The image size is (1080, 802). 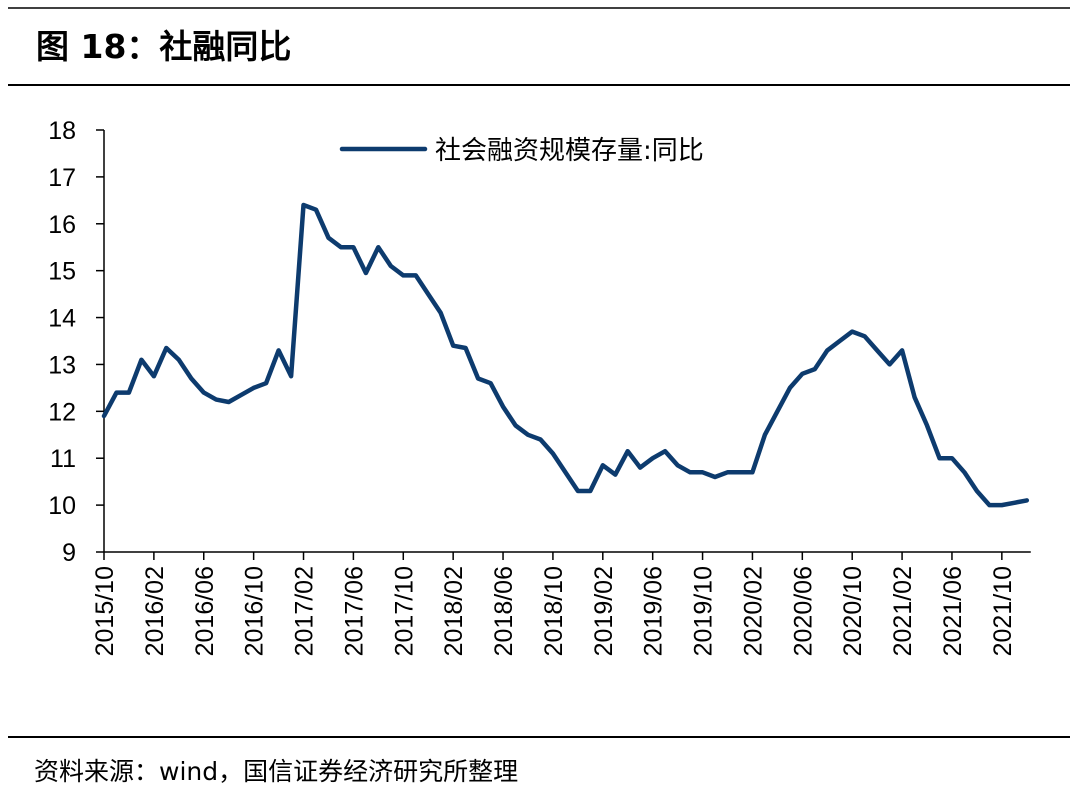 What do you see at coordinates (62, 319) in the screenshot?
I see `y-tick-label: 14` at bounding box center [62, 319].